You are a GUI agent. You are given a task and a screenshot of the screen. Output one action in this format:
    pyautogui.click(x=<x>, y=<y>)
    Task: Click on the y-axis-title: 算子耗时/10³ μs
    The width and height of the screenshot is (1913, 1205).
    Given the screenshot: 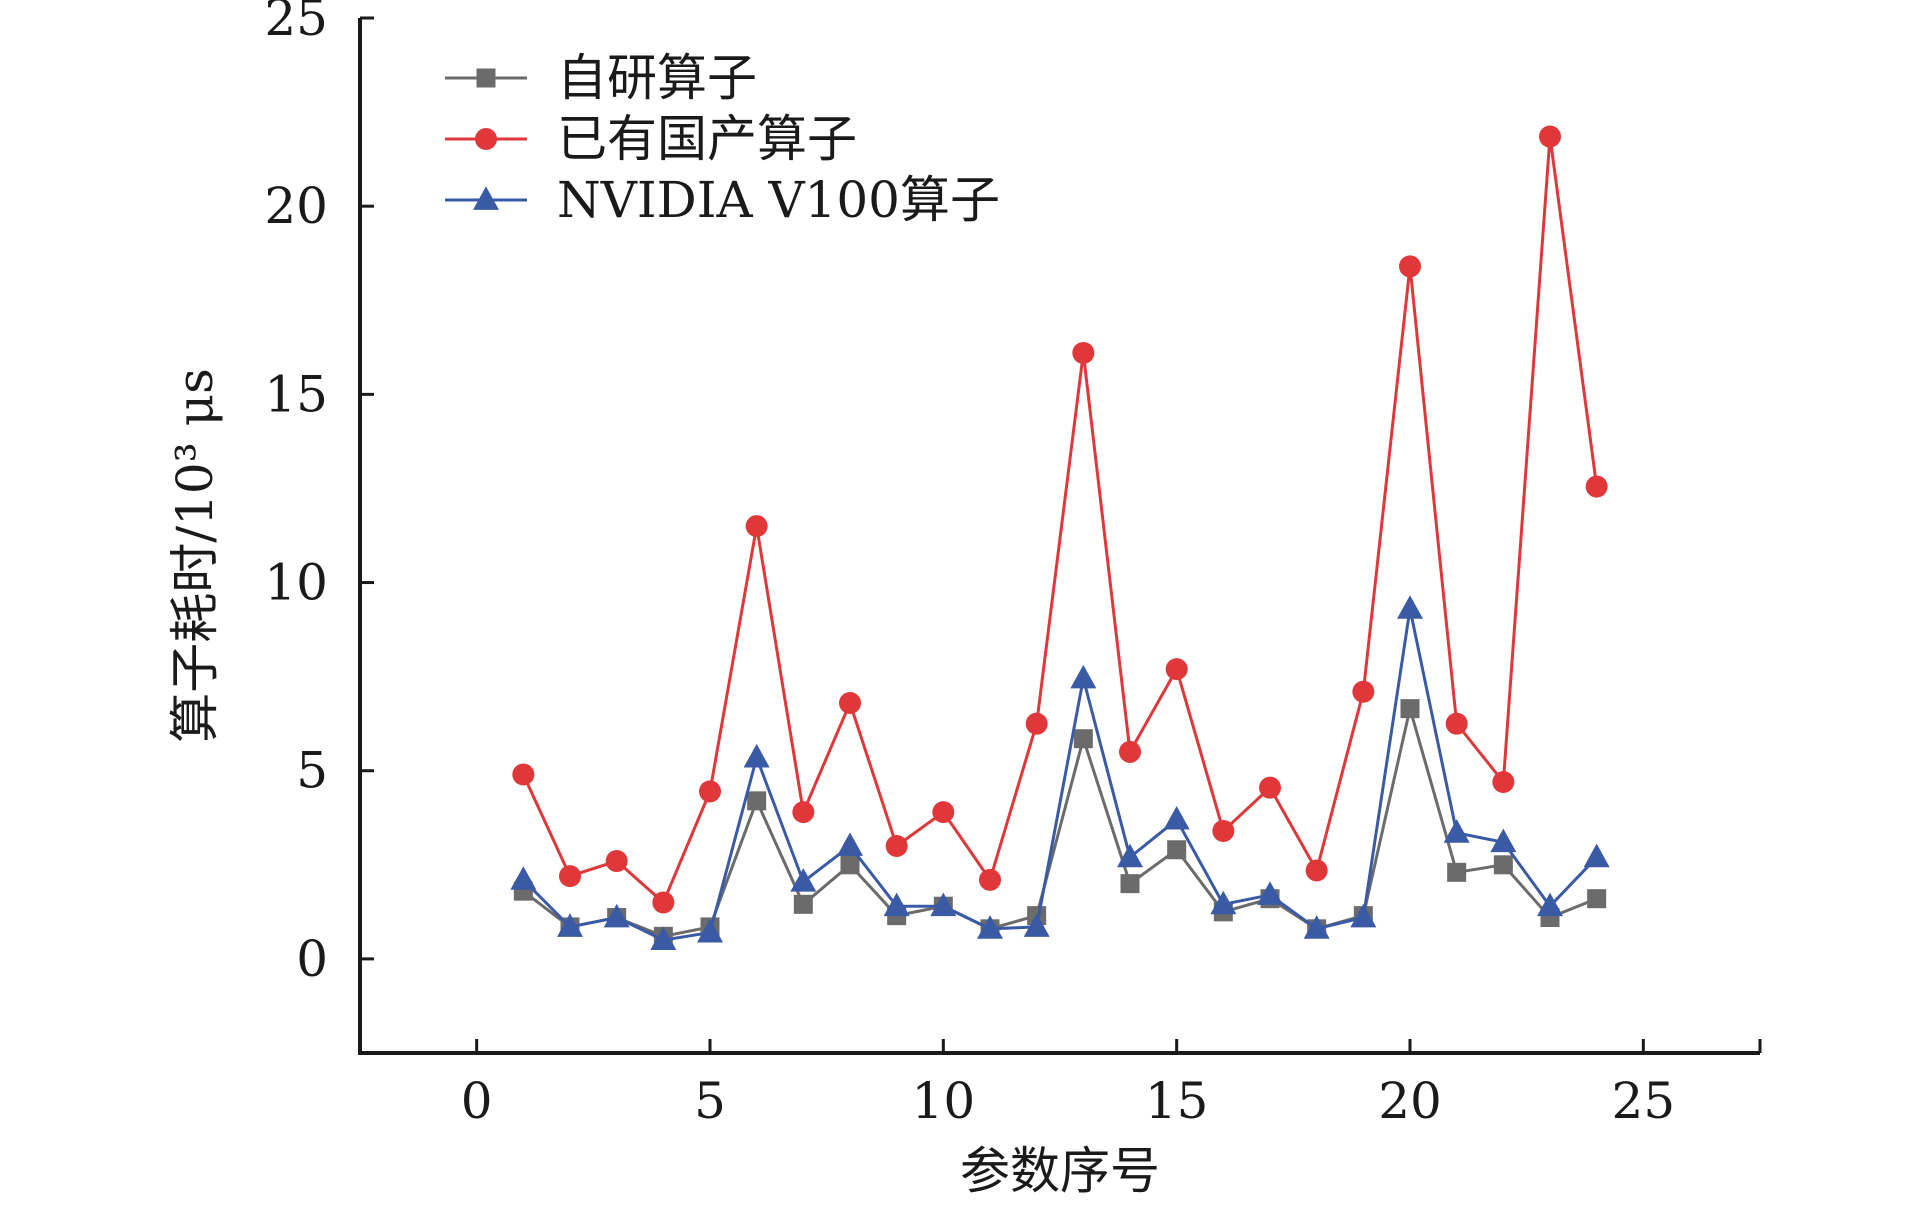 What is the action you would take?
    pyautogui.click(x=195, y=555)
    